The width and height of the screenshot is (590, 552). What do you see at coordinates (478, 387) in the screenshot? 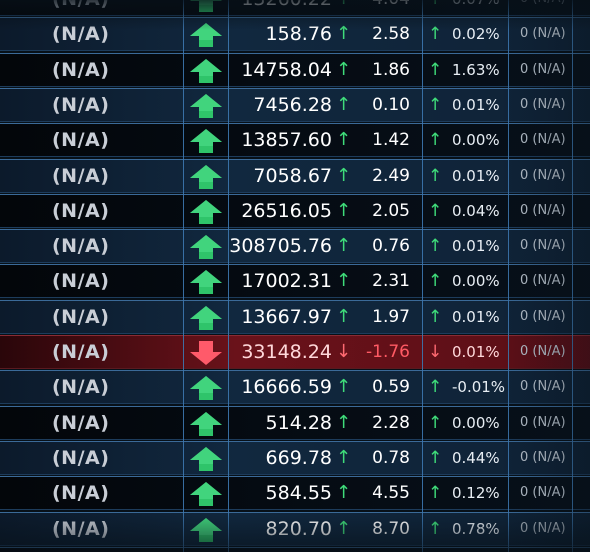
I see `percent-change: -0.01%` at bounding box center [478, 387].